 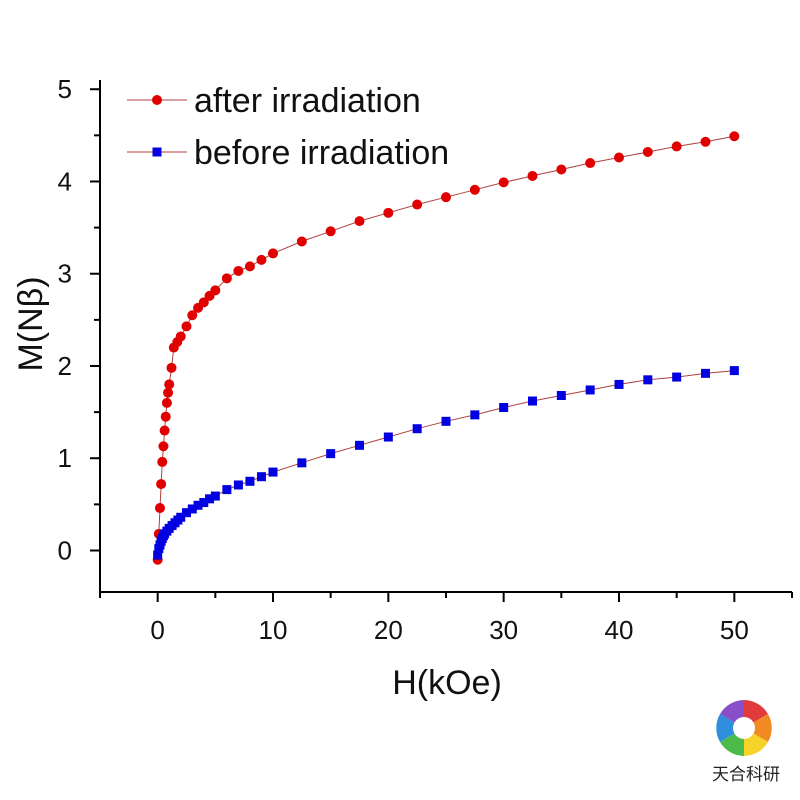 What do you see at coordinates (65, 366) in the screenshot?
I see `y-tick-label: 2` at bounding box center [65, 366].